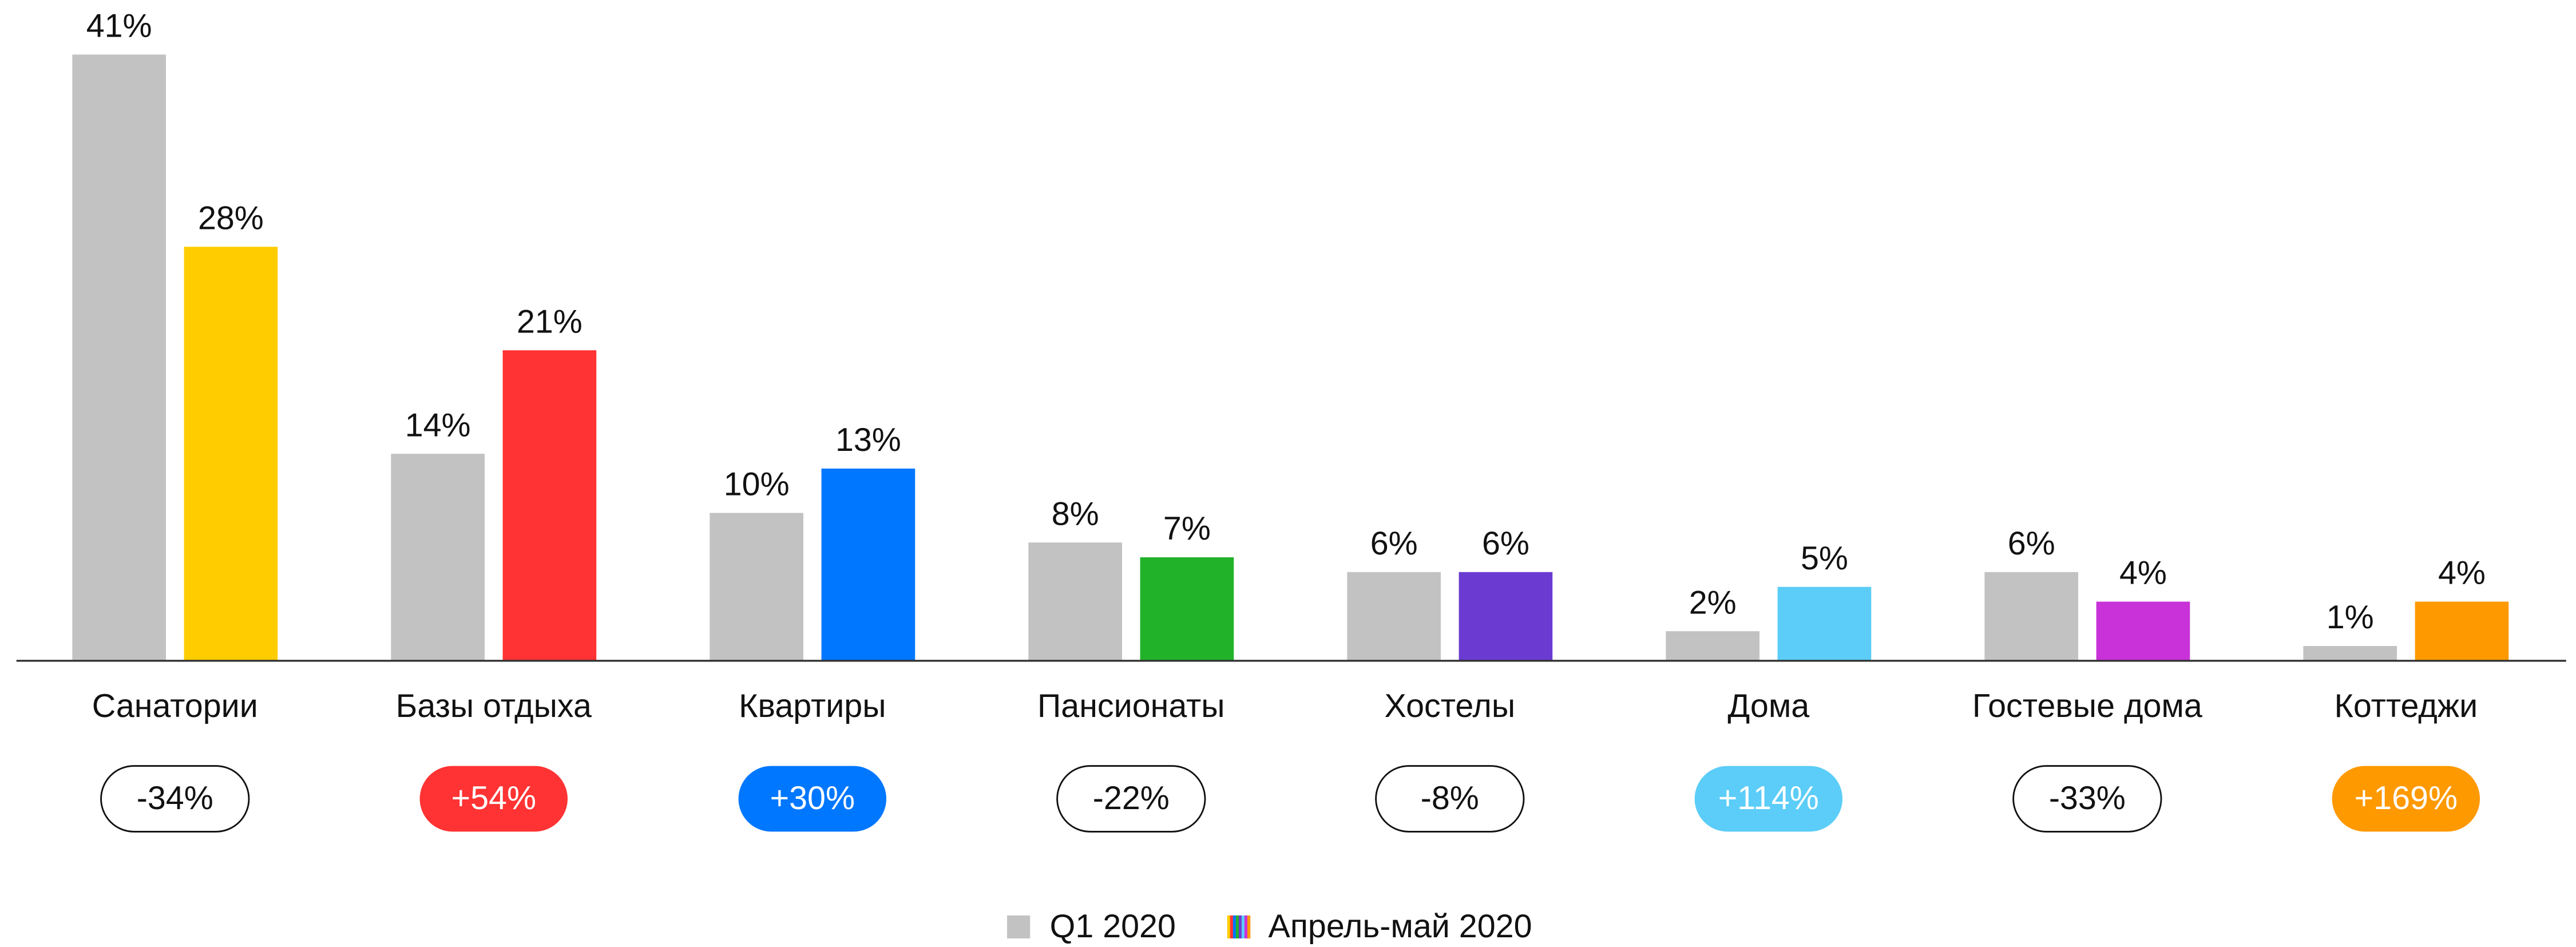 The image size is (2576, 947). I want to click on value-label: 13%, so click(868, 440).